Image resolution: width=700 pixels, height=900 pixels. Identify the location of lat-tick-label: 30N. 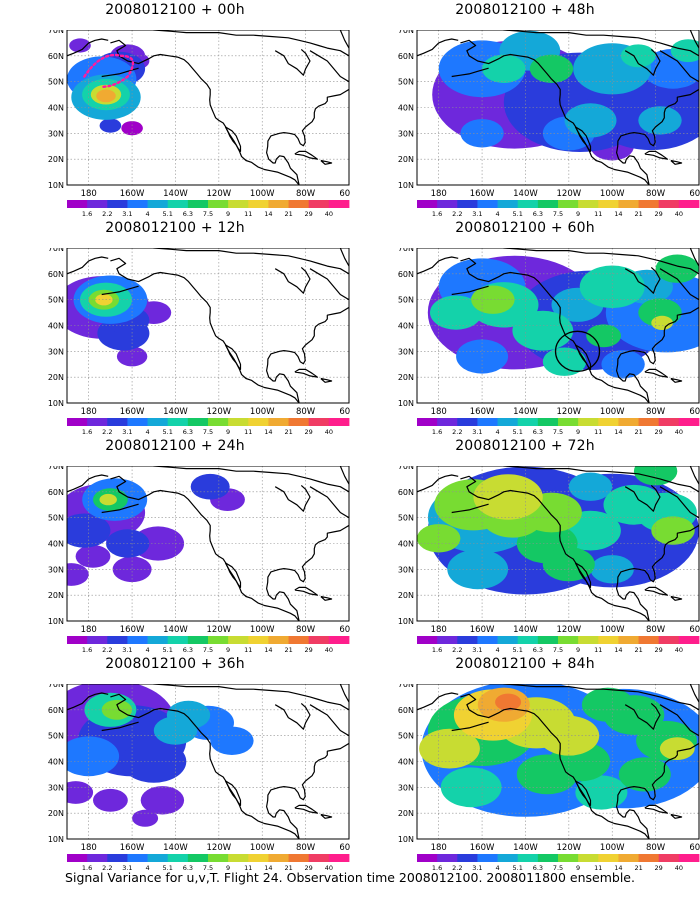
(406, 351).